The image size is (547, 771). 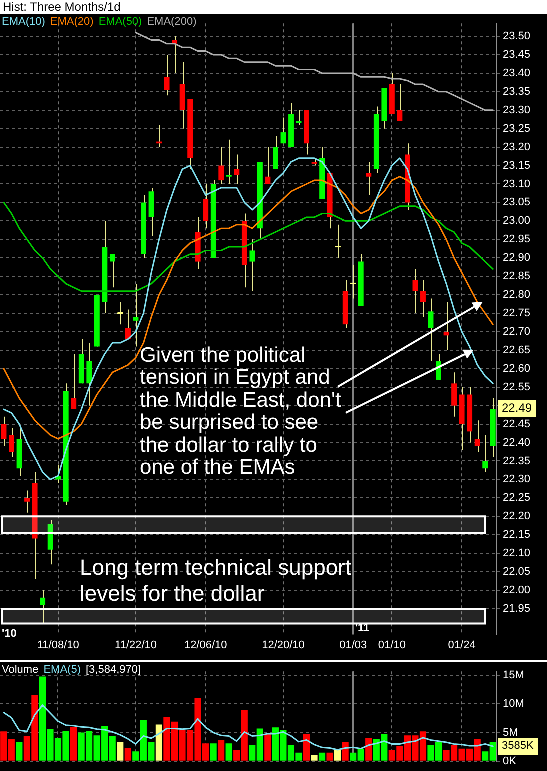 What do you see at coordinates (241, 412) in the screenshot?
I see `annotation: Given the political tension in Egypt and the Middle East, don't be surprised to see the dollar to rally to one of the EMAs` at bounding box center [241, 412].